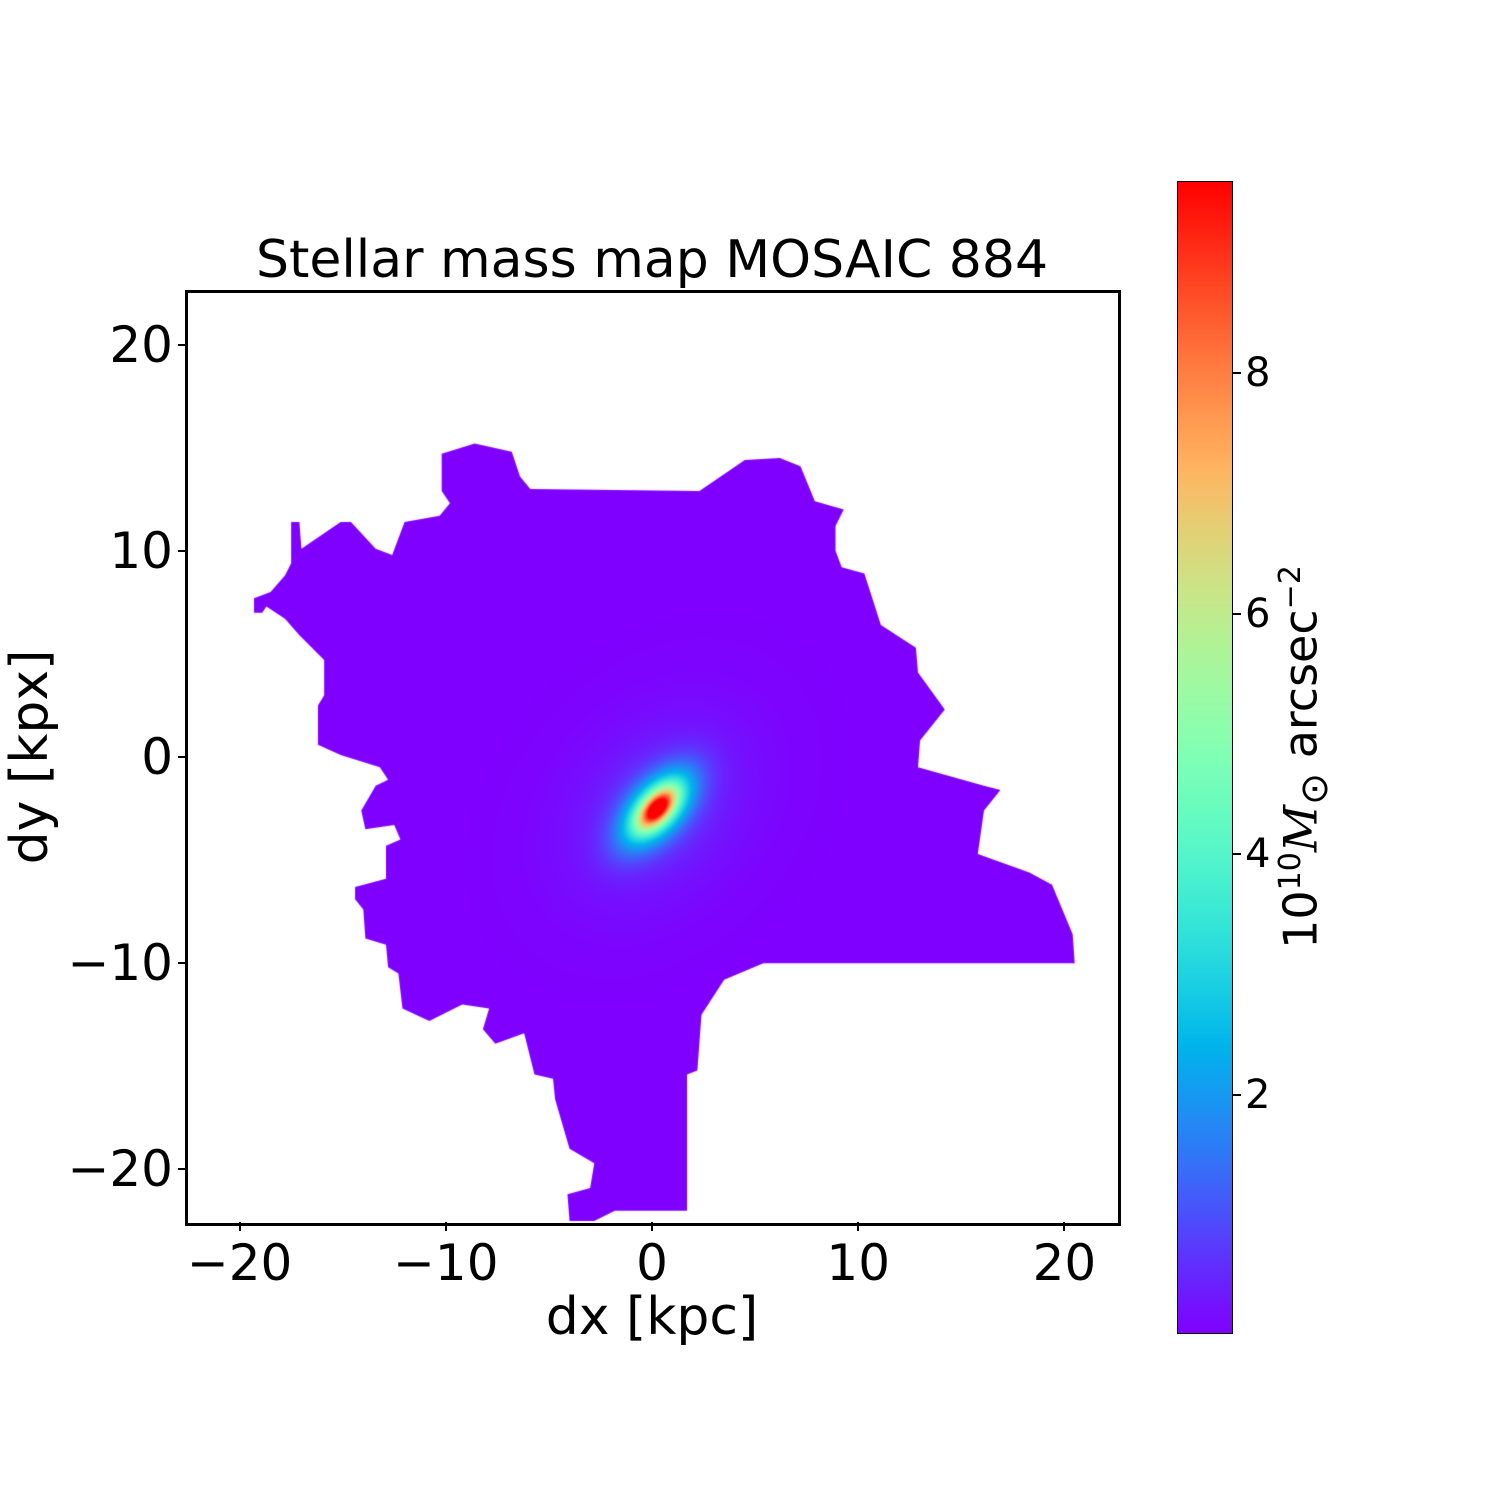 The width and height of the screenshot is (1500, 1500). Describe the element at coordinates (120, 963) in the screenshot. I see `y-tick-label: −10` at that location.